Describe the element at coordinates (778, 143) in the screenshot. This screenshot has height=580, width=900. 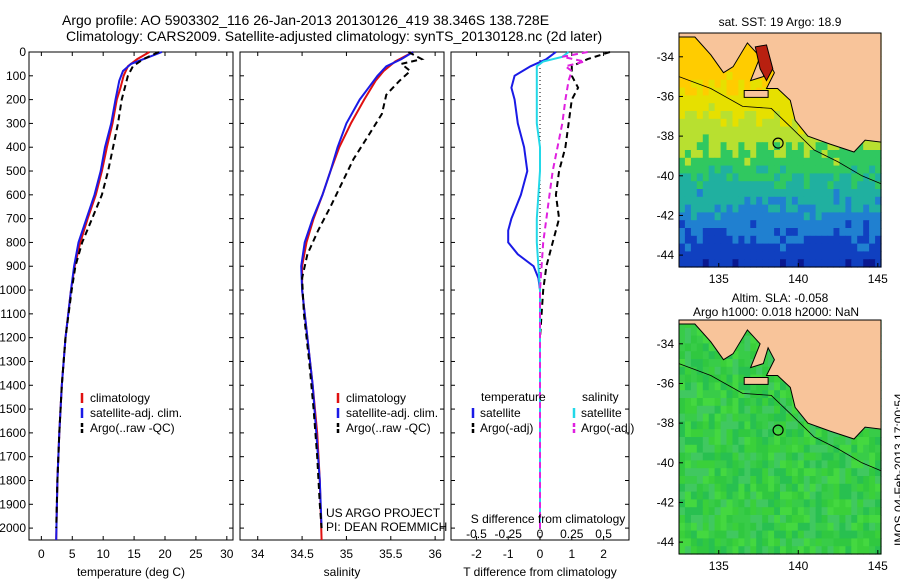
I see `argo-location-marker` at that location.